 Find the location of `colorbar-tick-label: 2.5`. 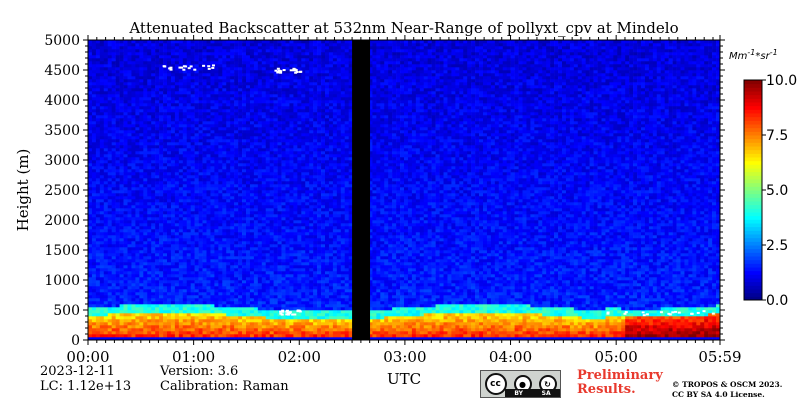

colorbar-tick-label: 2.5 is located at coordinates (777, 246).